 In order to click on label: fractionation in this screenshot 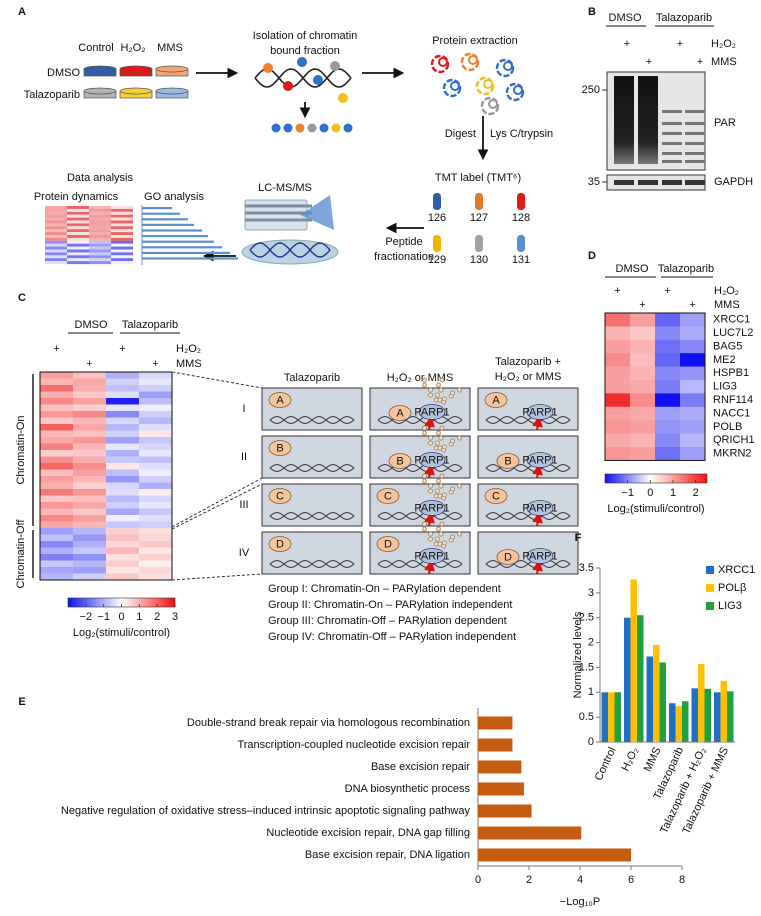, I will do `click(404, 257)`.